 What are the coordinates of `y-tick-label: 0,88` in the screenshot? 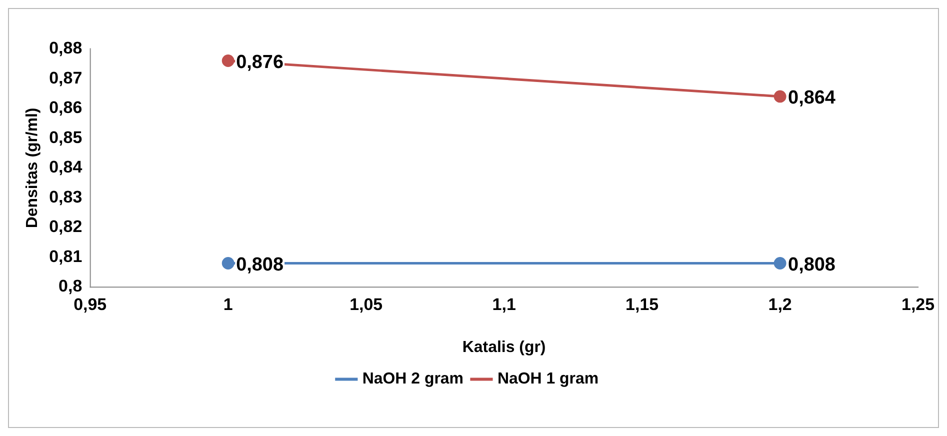 It's located at (65, 48).